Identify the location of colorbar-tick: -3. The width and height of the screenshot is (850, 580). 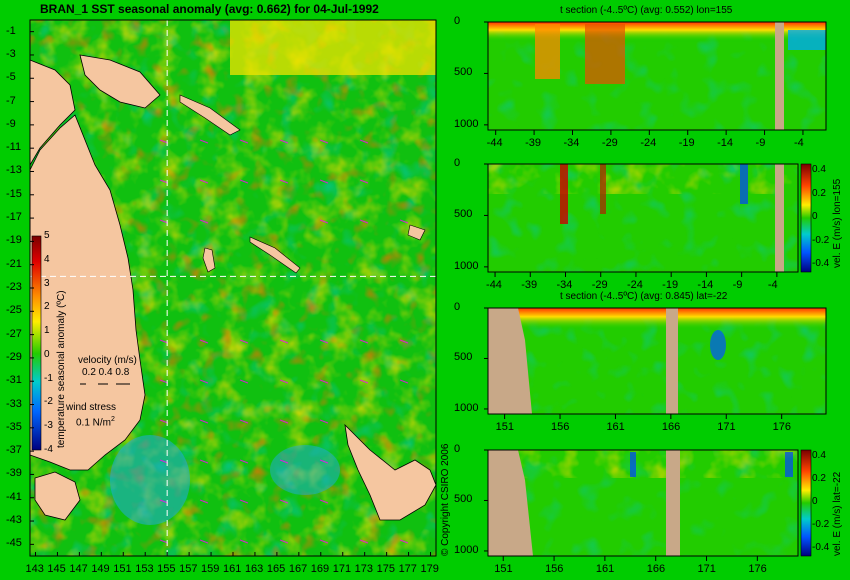
(48, 426).